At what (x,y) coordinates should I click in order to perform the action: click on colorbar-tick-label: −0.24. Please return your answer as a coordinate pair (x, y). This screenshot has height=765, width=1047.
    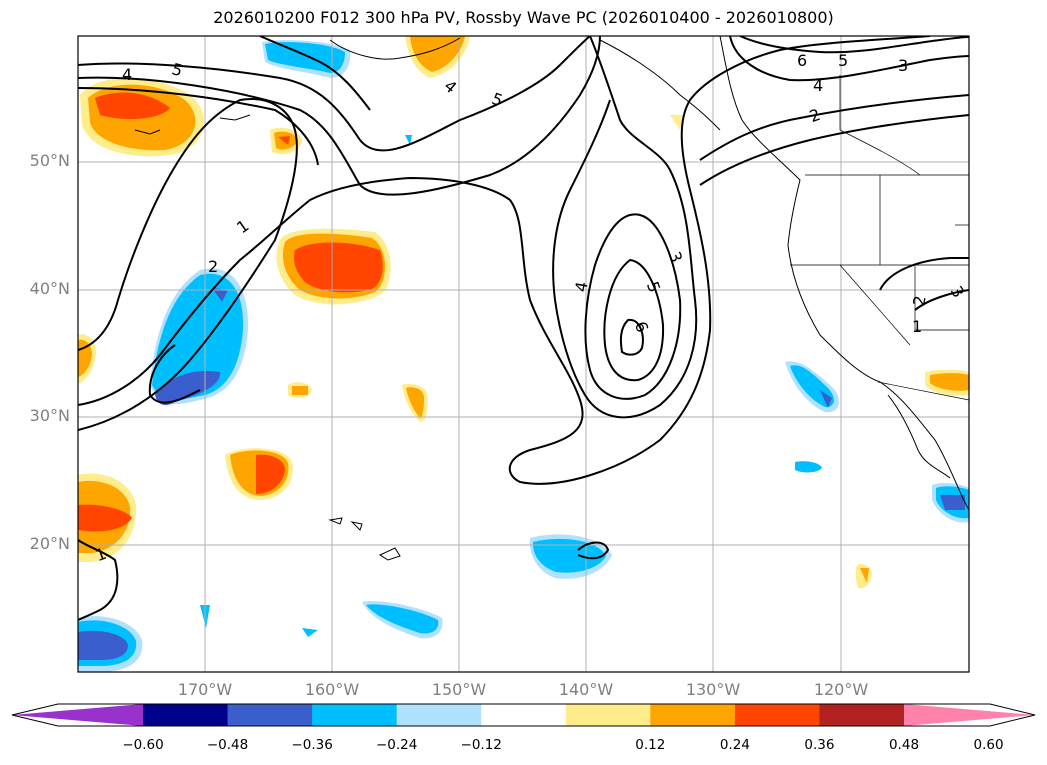
    Looking at the image, I should click on (396, 745).